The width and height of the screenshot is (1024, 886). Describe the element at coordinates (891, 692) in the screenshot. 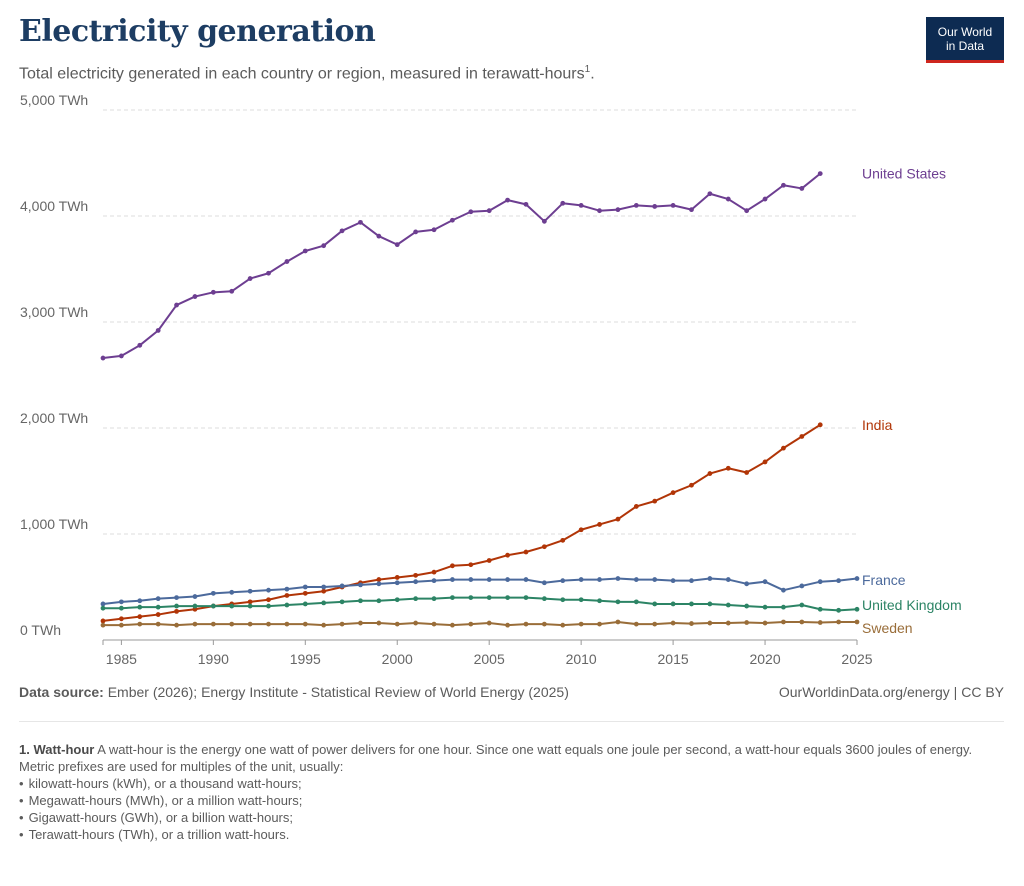

I see `license-link: OurWorldinData.org/energy | CC BY` at that location.